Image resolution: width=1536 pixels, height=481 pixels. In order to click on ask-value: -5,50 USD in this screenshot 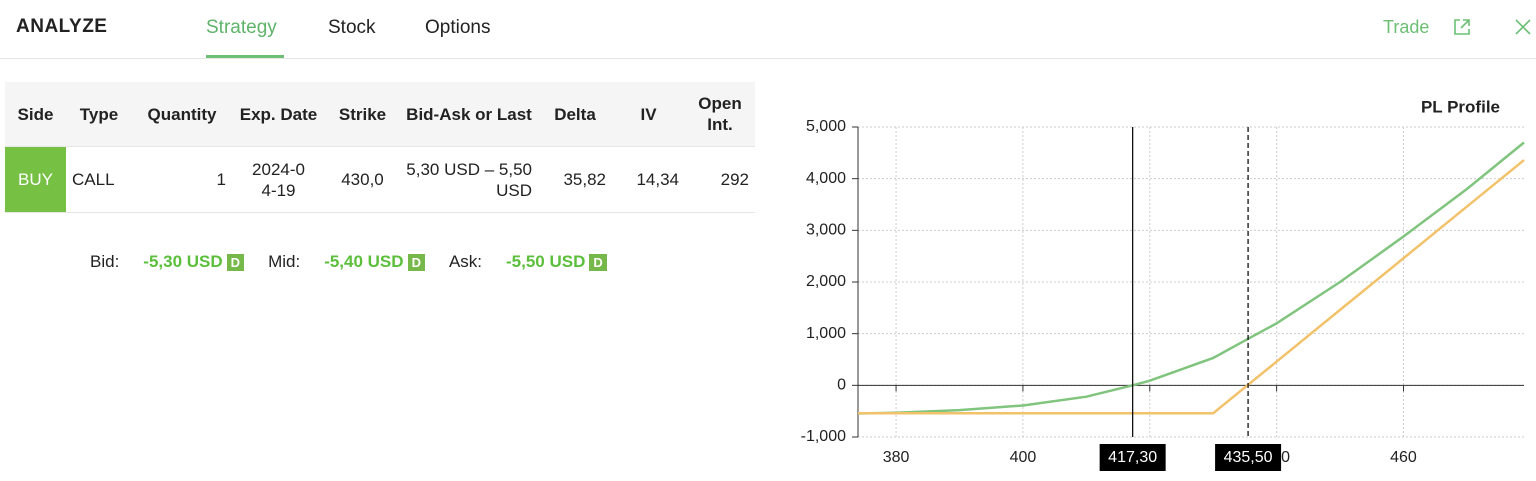, I will do `click(546, 261)`.